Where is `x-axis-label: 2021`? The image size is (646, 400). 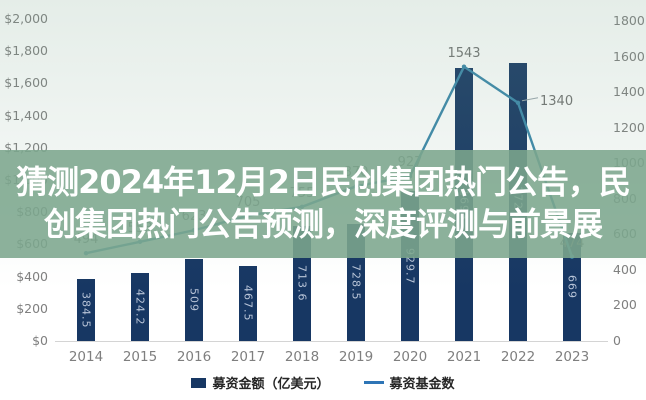
x-axis-label: 2021 is located at coordinates (464, 357).